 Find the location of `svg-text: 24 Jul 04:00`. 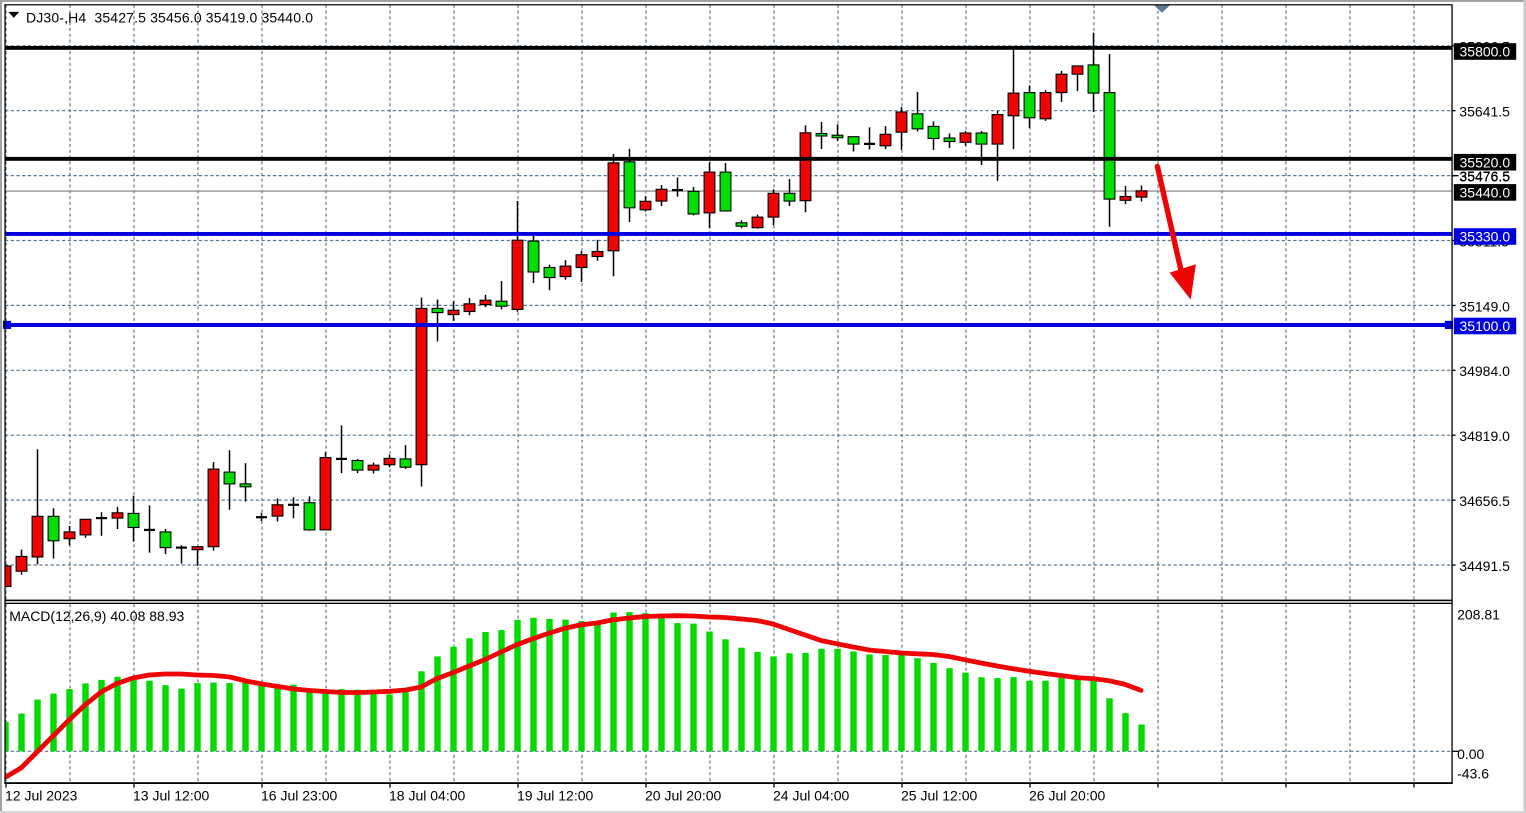

svg-text: 24 Jul 04:00 is located at coordinates (811, 796).